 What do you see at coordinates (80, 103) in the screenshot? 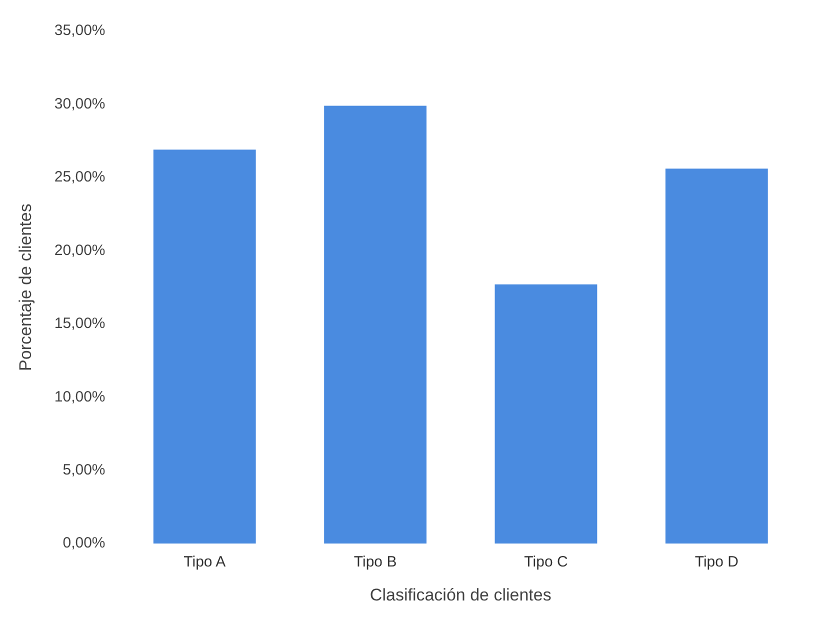
I see `y-tick-label: 30,00%` at bounding box center [80, 103].